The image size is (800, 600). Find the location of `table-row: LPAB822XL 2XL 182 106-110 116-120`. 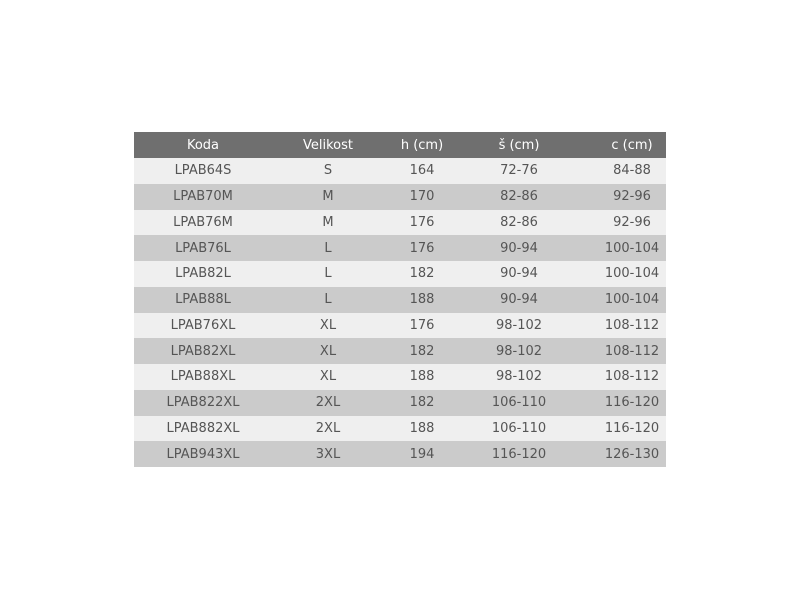

table-row: LPAB822XL 2XL 182 106-110 116-120 is located at coordinates (400, 402).